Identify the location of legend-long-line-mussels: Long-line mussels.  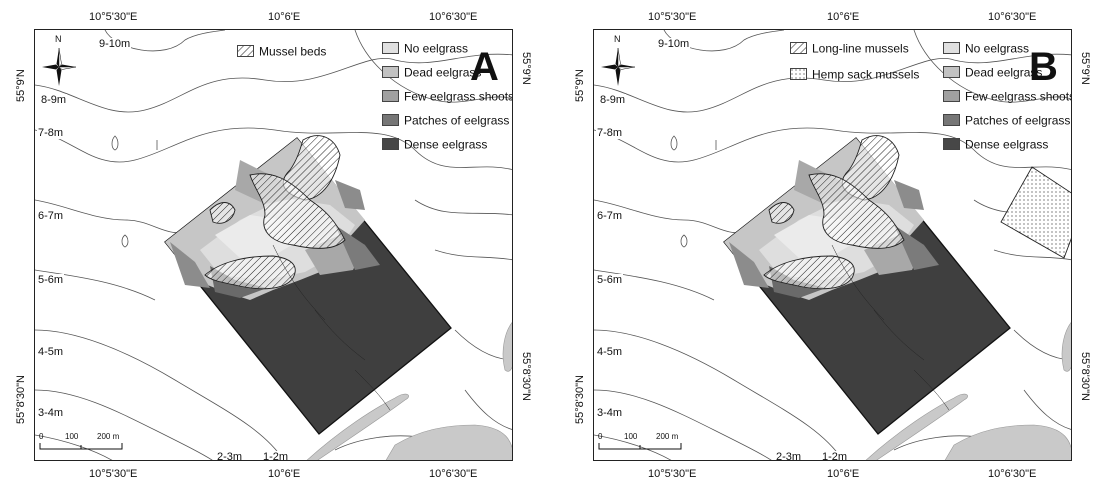
(849, 48).